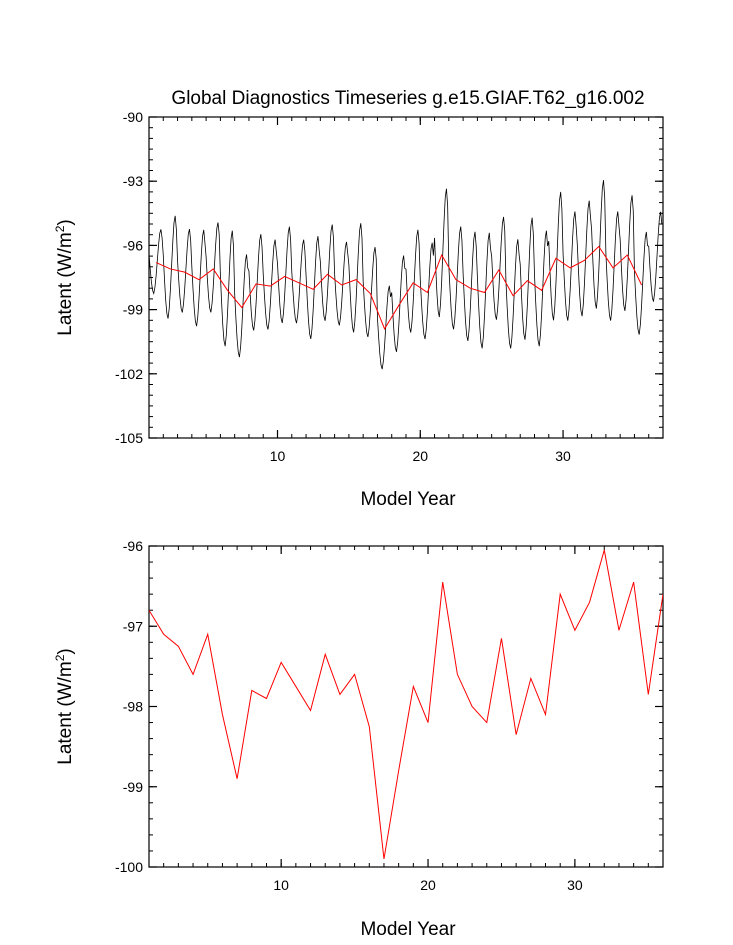 The width and height of the screenshot is (733, 945). What do you see at coordinates (133, 181) in the screenshot?
I see `y-tick-label: -93` at bounding box center [133, 181].